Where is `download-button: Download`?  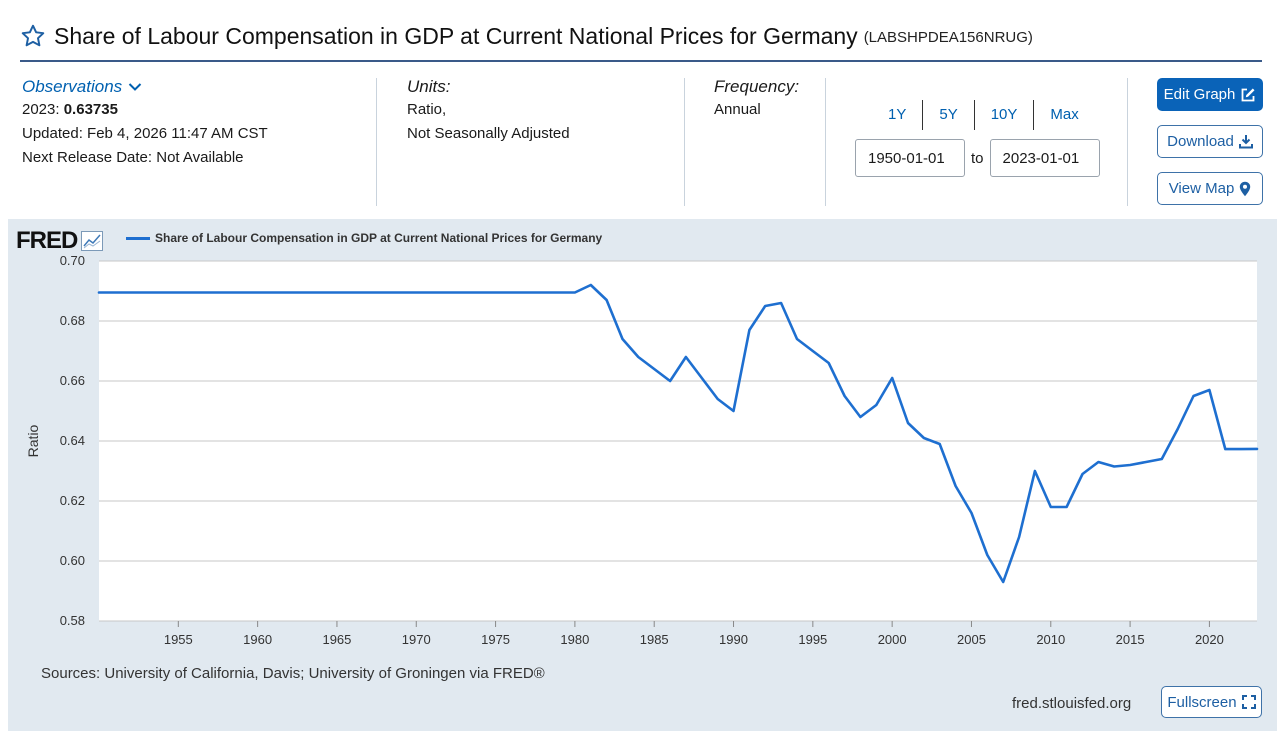
download-button: Download is located at coordinates (1210, 141).